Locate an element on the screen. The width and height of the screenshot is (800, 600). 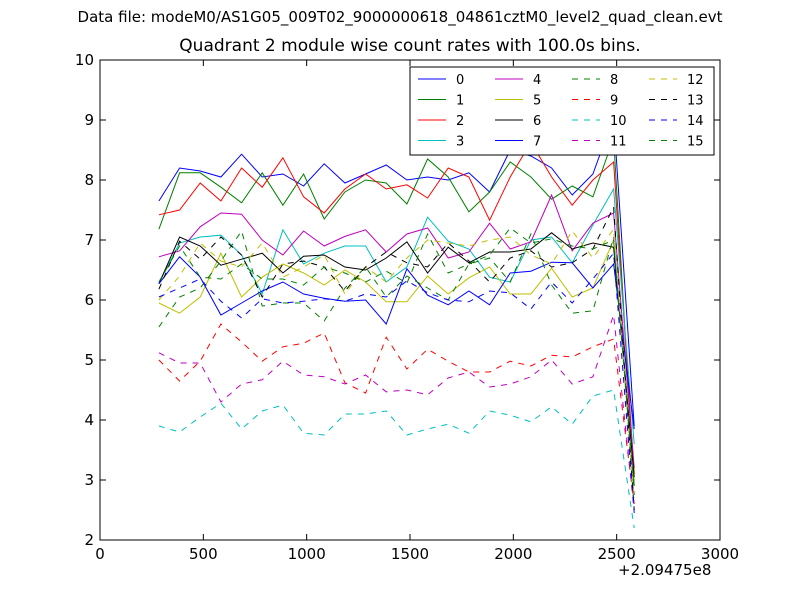
legend-label-13: 13 is located at coordinates (695, 101).